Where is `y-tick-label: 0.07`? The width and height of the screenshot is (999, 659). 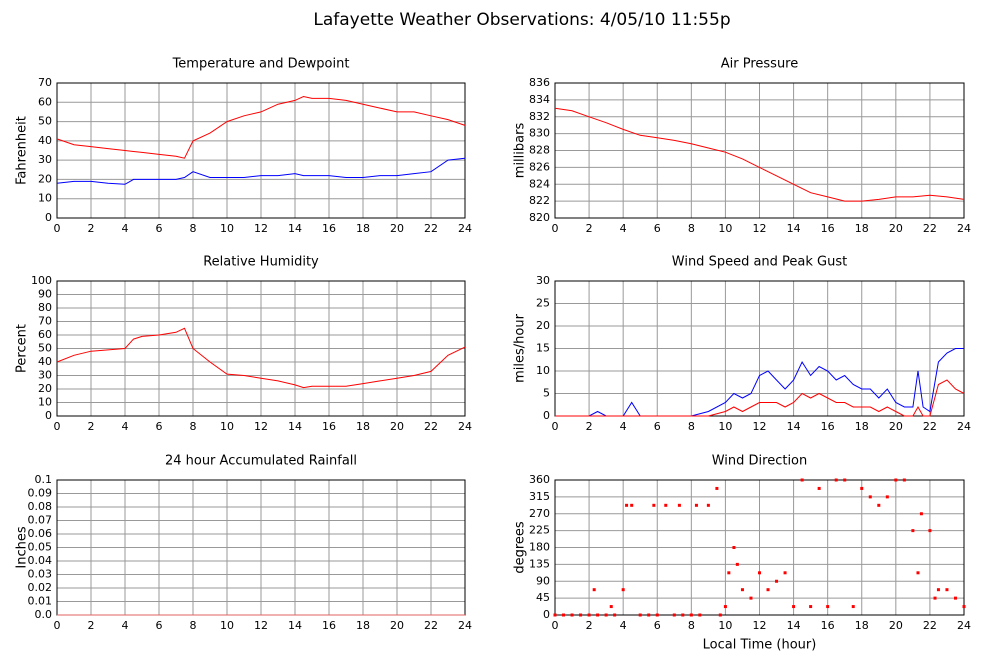
y-tick-label: 0.07 is located at coordinates (40, 520).